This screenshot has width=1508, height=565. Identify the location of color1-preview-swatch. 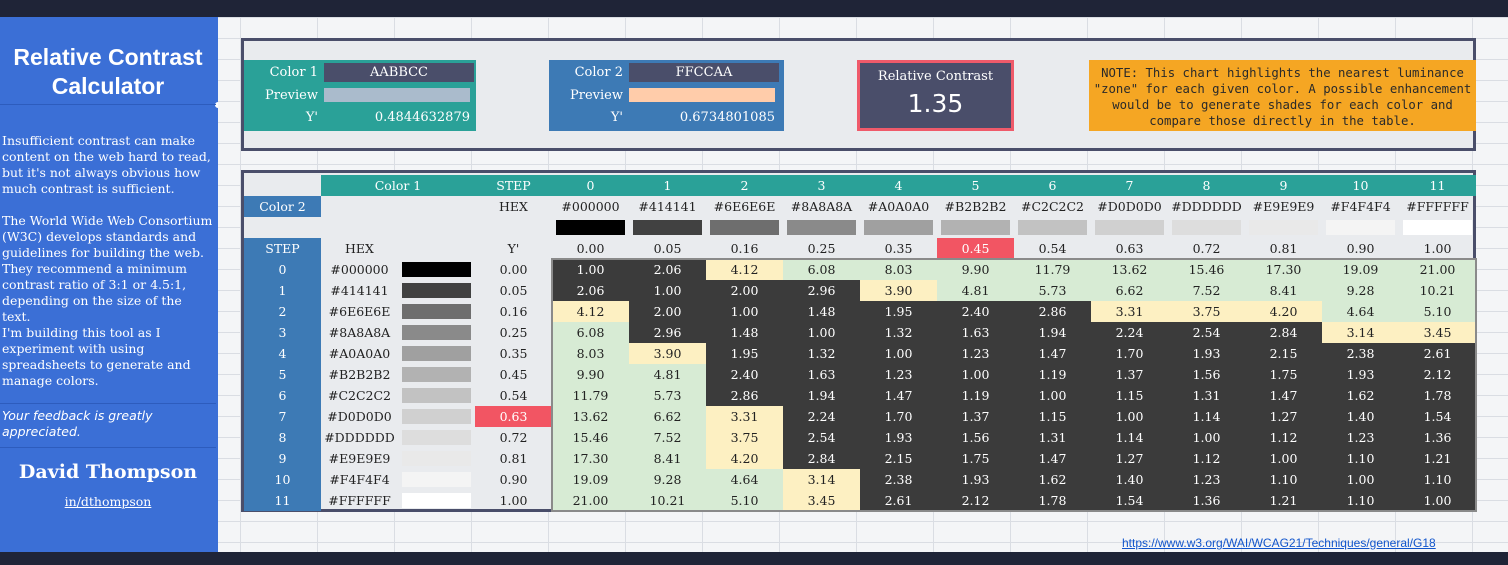
(397, 95).